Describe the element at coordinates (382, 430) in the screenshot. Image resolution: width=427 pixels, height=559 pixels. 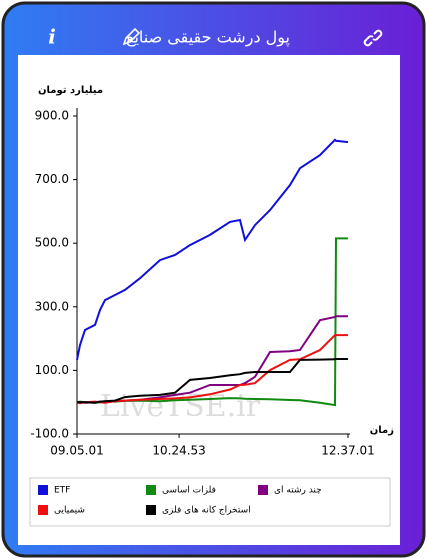
I see `x-axis-label: زمان` at that location.